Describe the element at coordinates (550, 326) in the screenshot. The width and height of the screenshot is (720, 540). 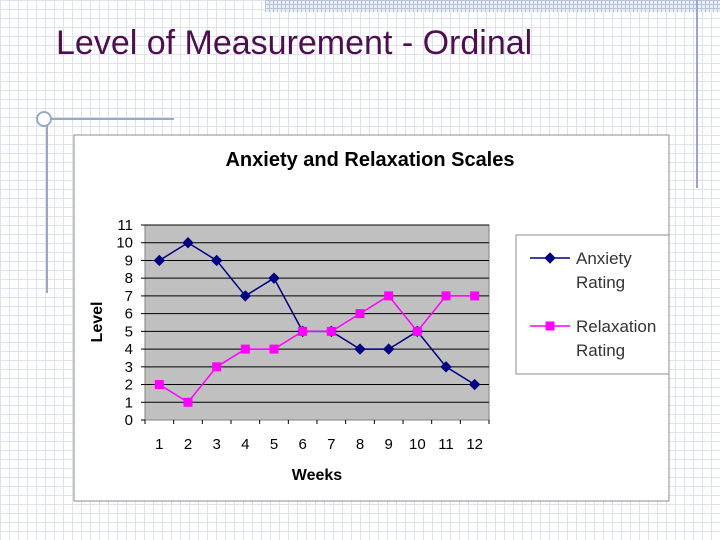
I see `legend-marker-relaxation` at that location.